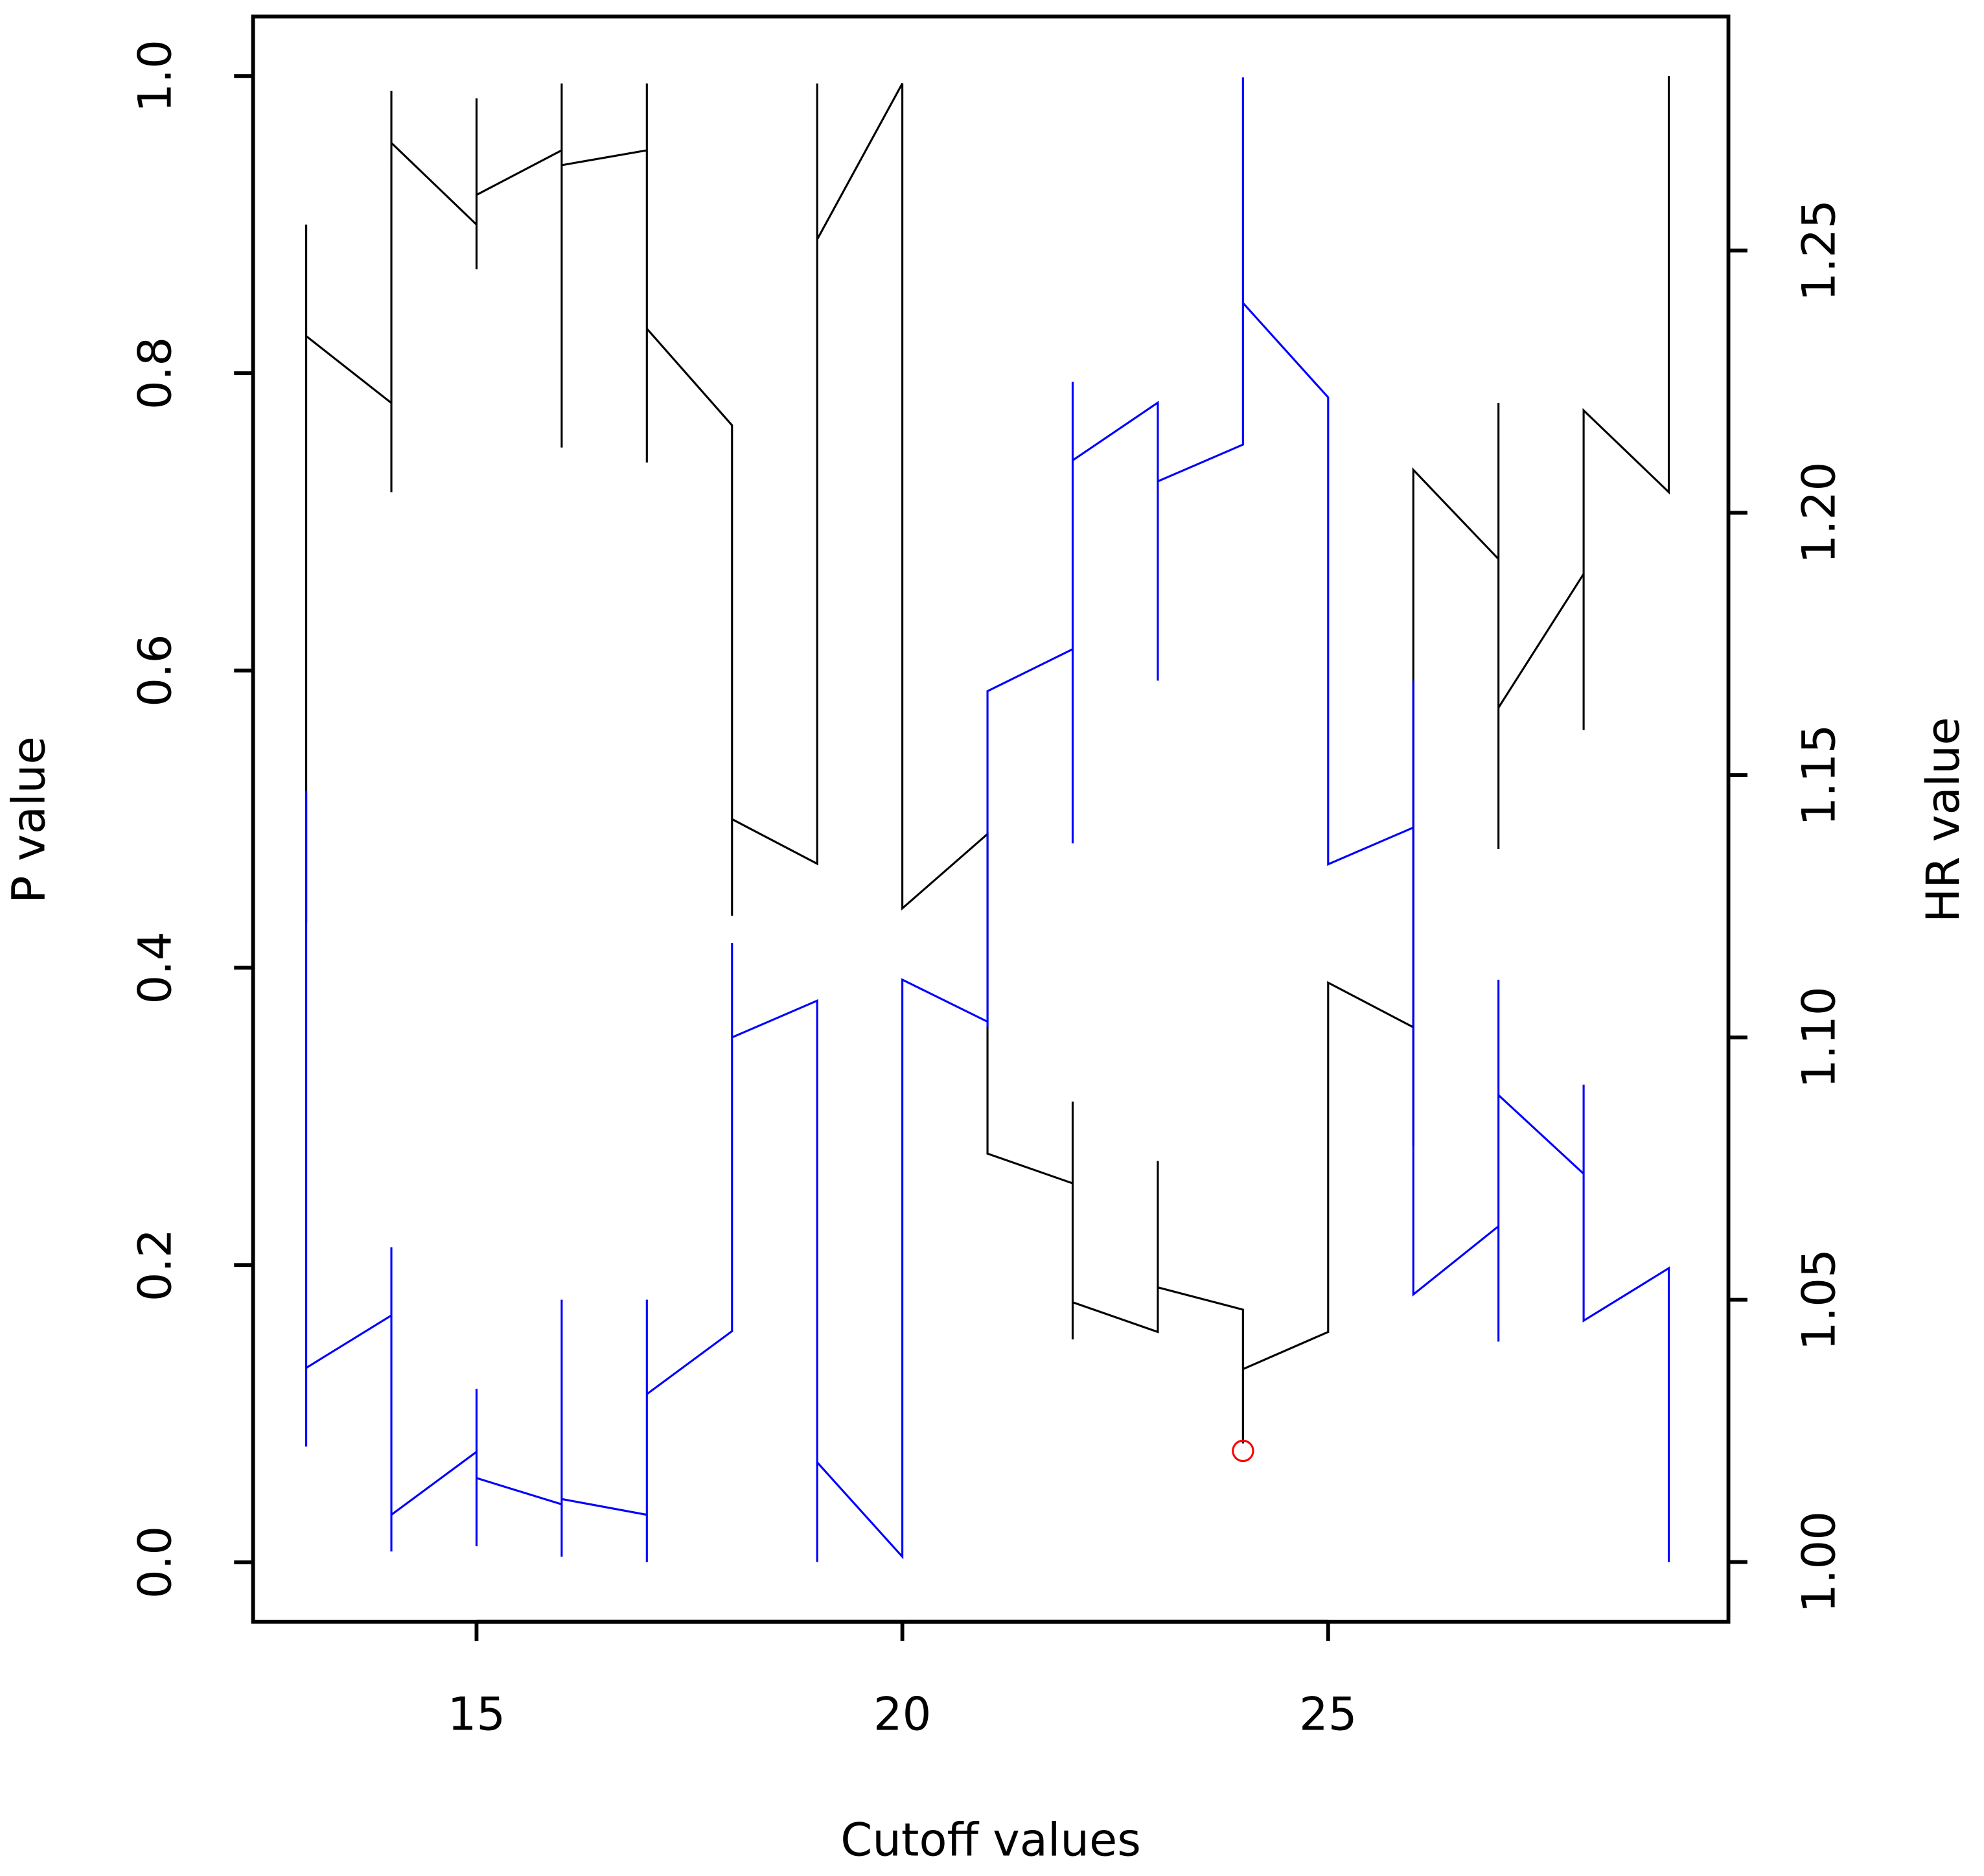  Describe the element at coordinates (1328, 1714) in the screenshot. I see `x-tick-label: 25` at that location.